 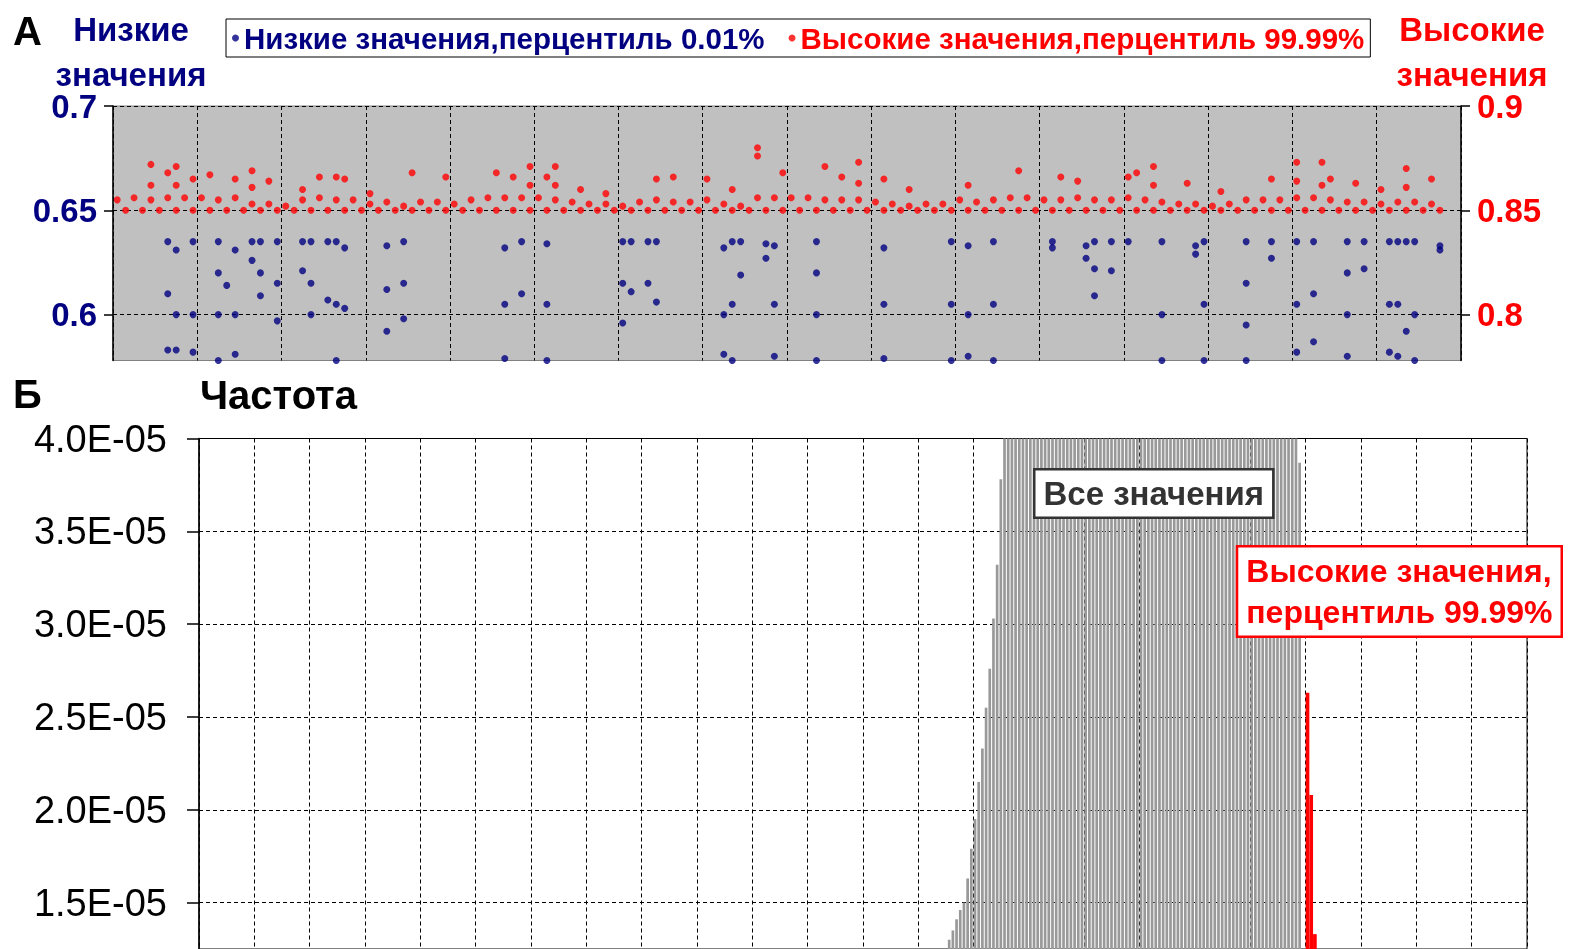 What do you see at coordinates (1509, 210) in the screenshot?
I see `y2-tick-label: 0.85` at bounding box center [1509, 210].